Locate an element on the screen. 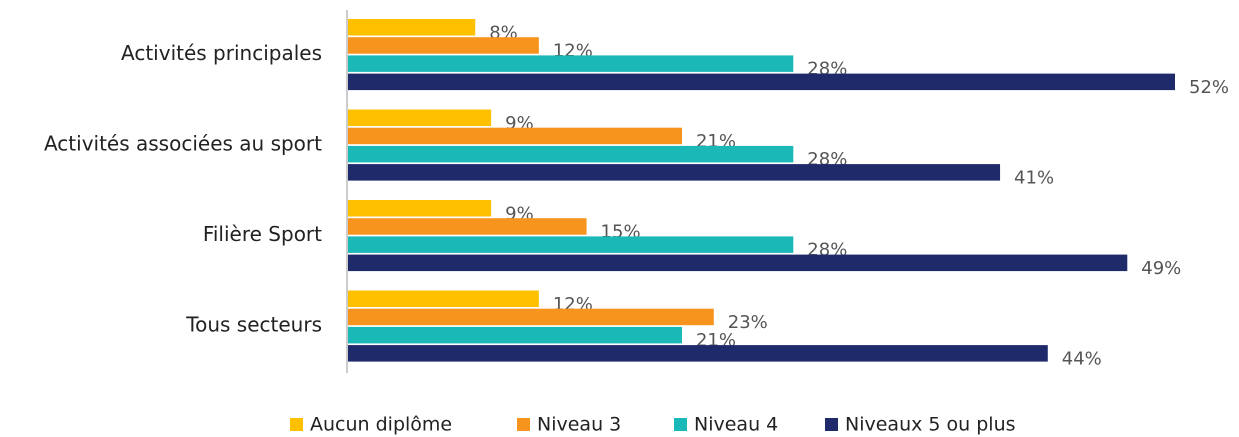  legend-label: Niveau 4 is located at coordinates (736, 425).